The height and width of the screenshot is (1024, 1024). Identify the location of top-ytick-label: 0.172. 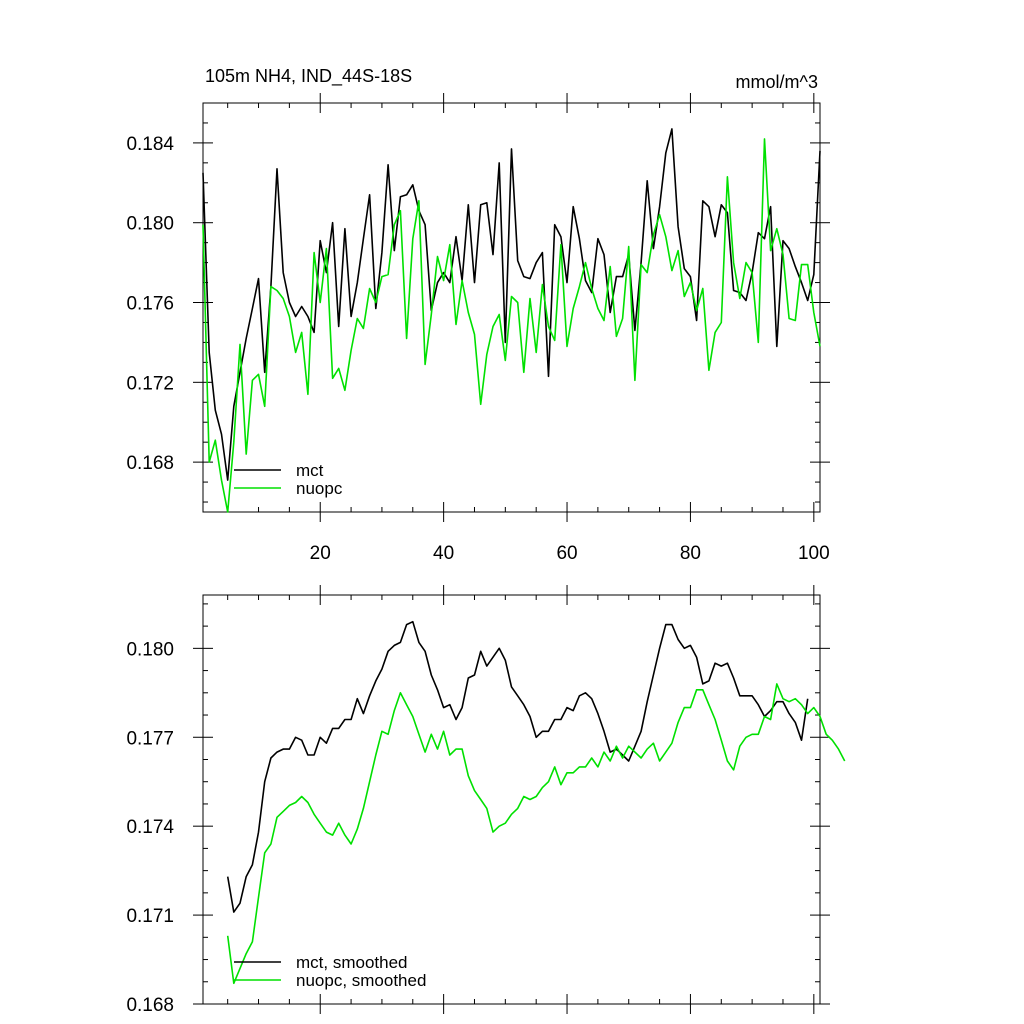
(150, 383).